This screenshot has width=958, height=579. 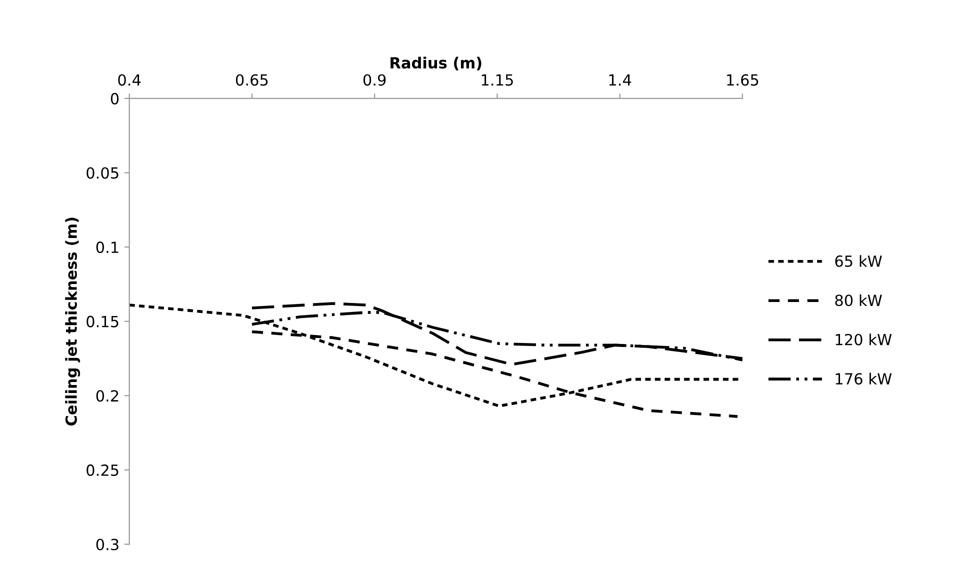 What do you see at coordinates (858, 300) in the screenshot?
I see `legend-label: 80 kW` at bounding box center [858, 300].